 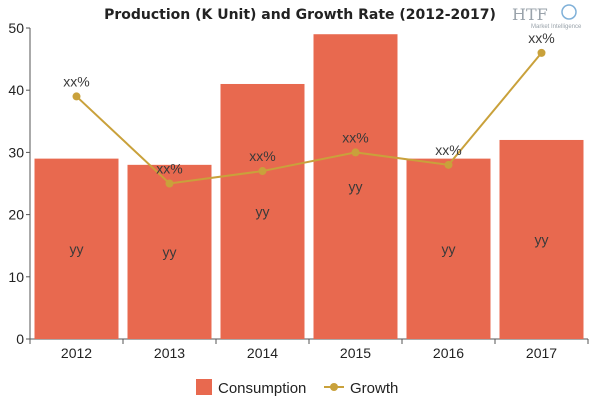 I want to click on y-tick-label: 0, so click(x=20, y=339).